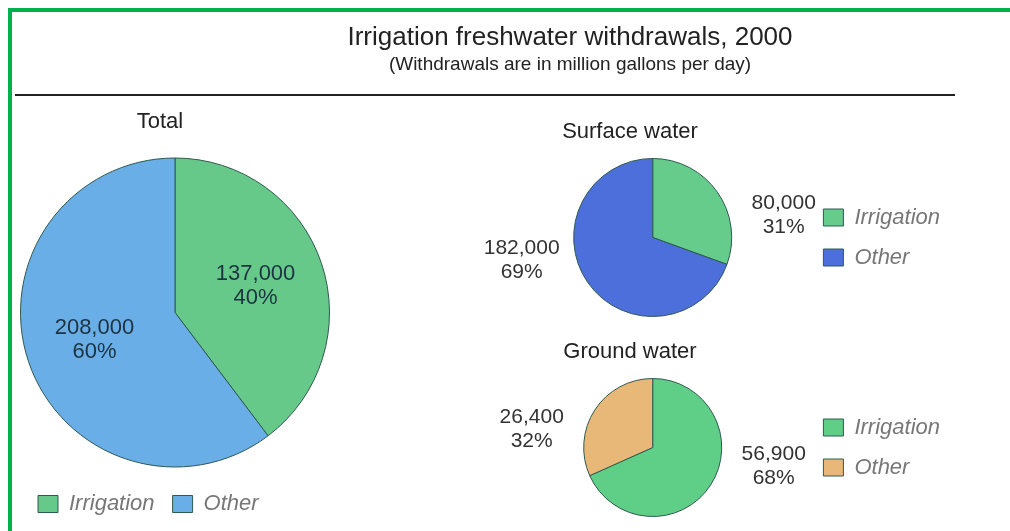  Describe the element at coordinates (521, 258) in the screenshot. I see `data-label: 182,000 69%` at that location.